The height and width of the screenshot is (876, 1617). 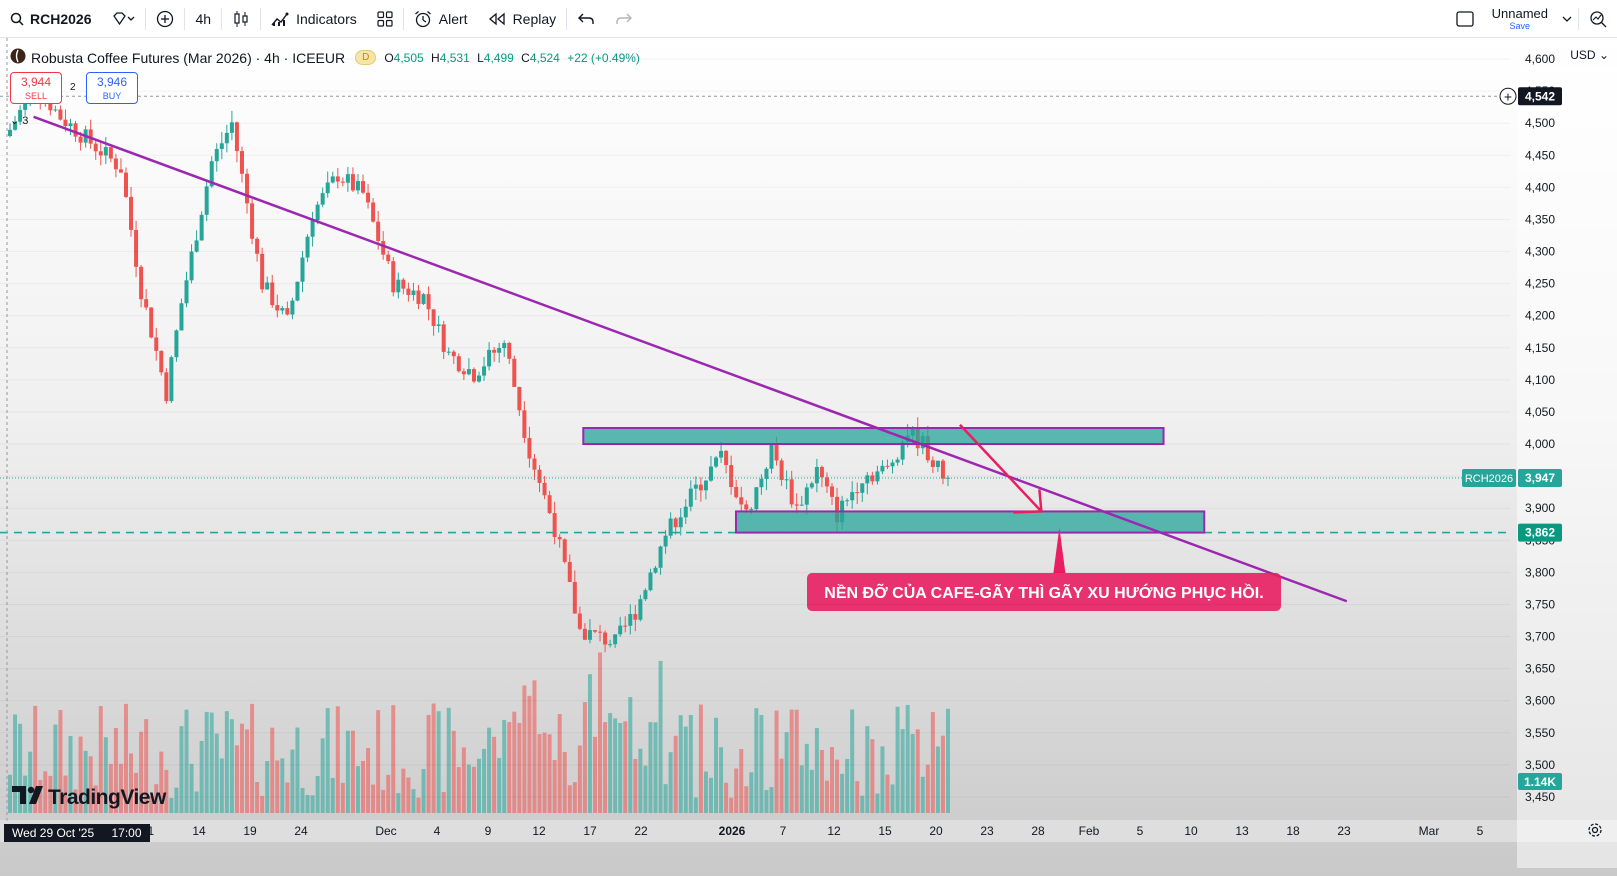 I want to click on time-tick-label: Dec, so click(x=385, y=831).